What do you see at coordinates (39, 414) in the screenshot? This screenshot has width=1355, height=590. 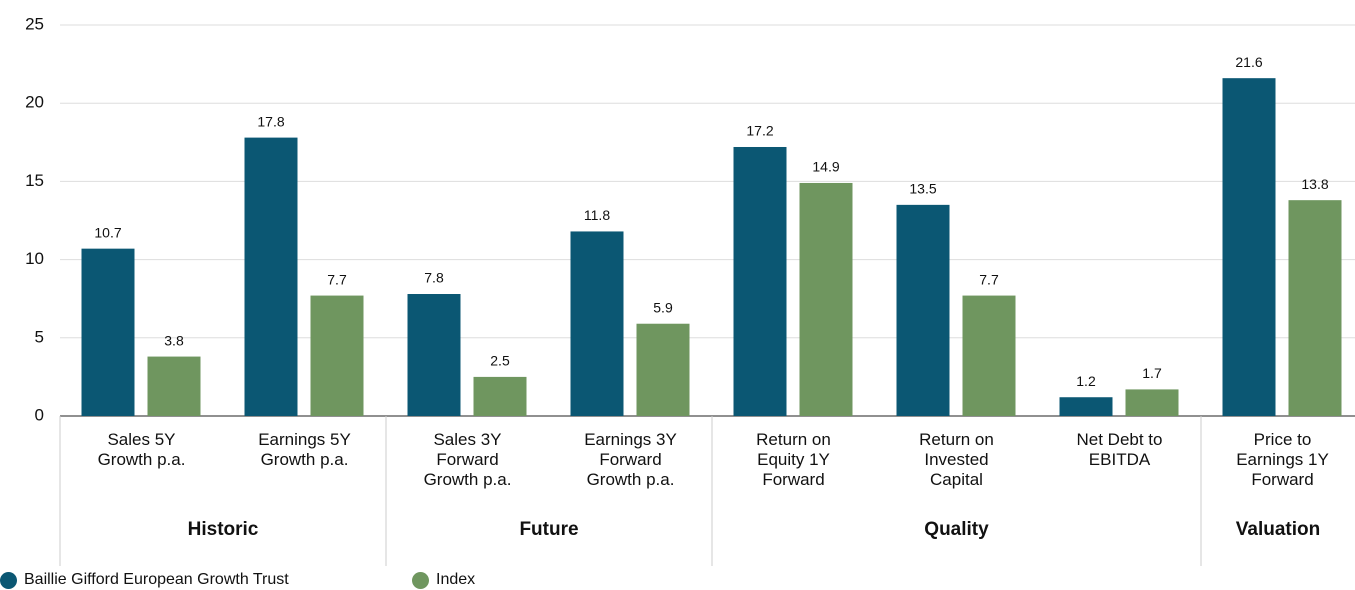 I see `y-tick-label: 0` at bounding box center [39, 414].